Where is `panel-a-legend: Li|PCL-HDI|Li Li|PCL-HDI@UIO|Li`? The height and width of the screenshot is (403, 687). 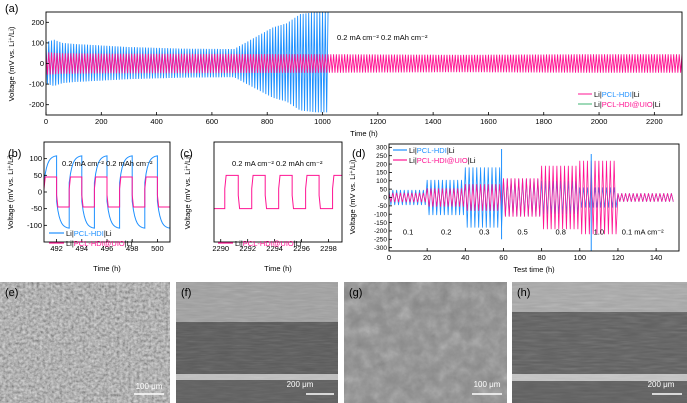 panel-a-legend: Li|PCL-HDI|Li Li|PCL-HDI@UIO|Li is located at coordinates (619, 99).